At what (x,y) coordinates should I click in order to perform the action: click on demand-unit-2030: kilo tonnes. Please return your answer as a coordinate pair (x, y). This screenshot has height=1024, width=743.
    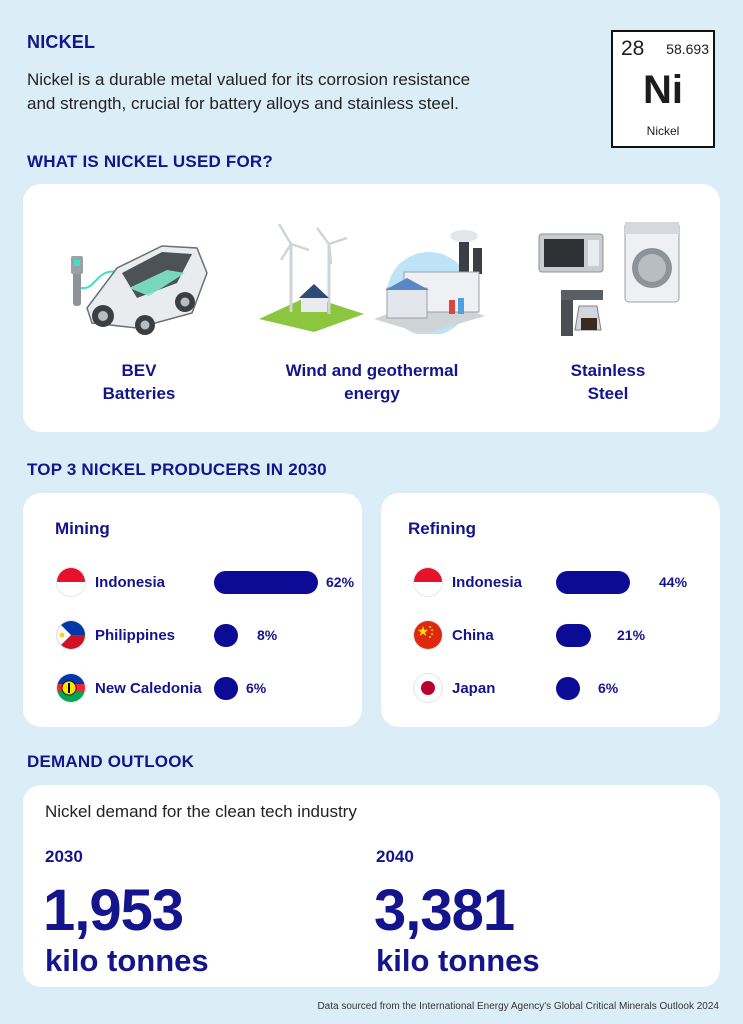
    Looking at the image, I should click on (127, 960).